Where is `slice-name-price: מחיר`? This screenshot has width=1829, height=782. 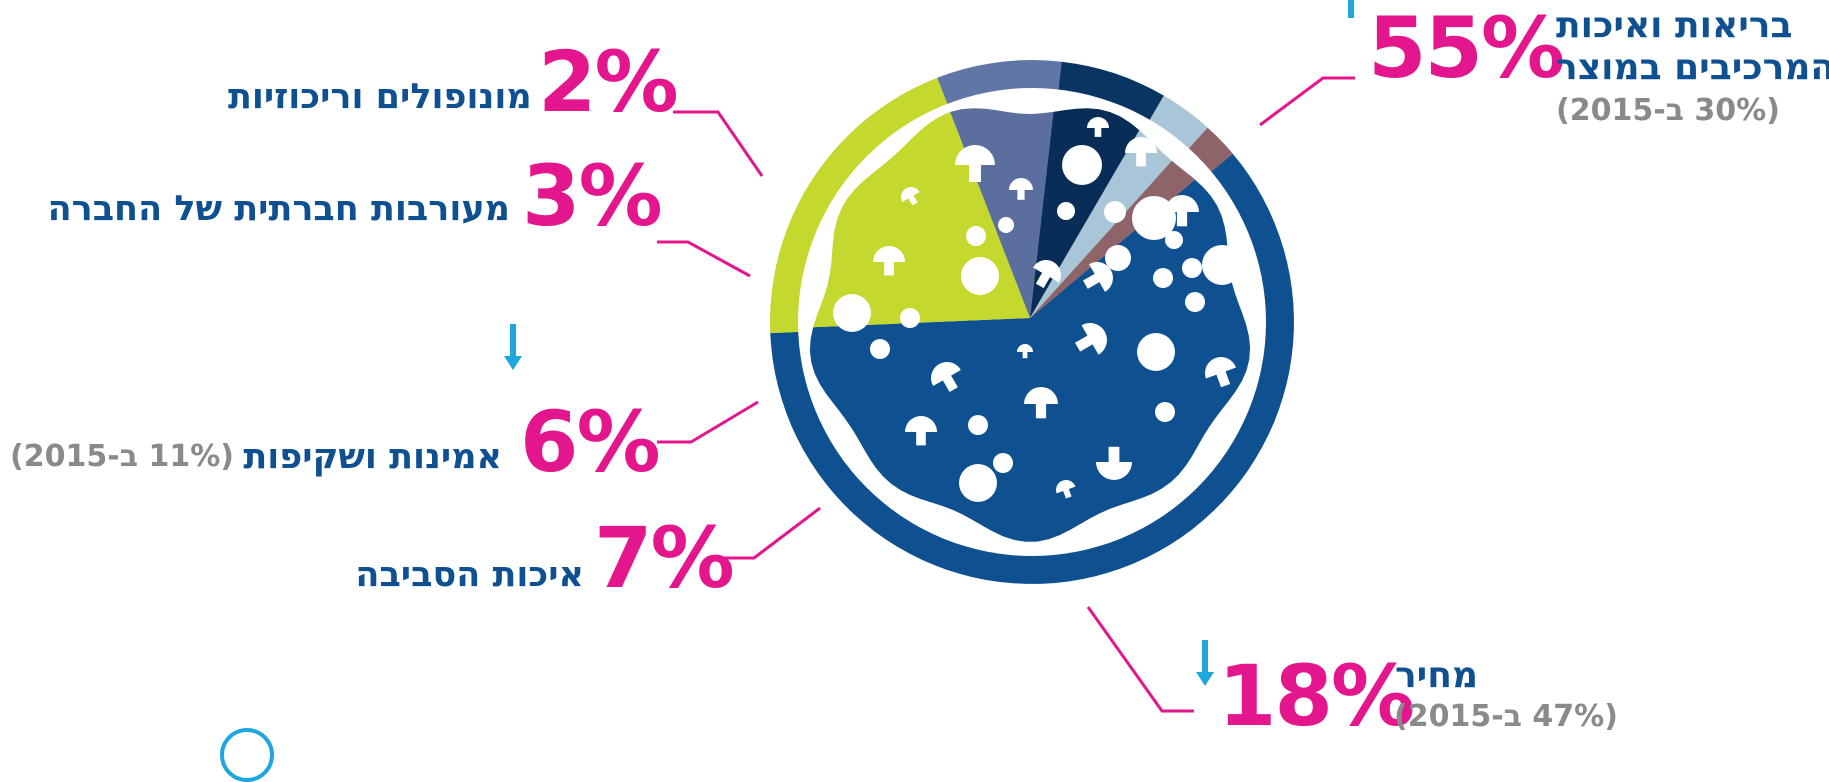 slice-name-price: מחיר is located at coordinates (1436, 675).